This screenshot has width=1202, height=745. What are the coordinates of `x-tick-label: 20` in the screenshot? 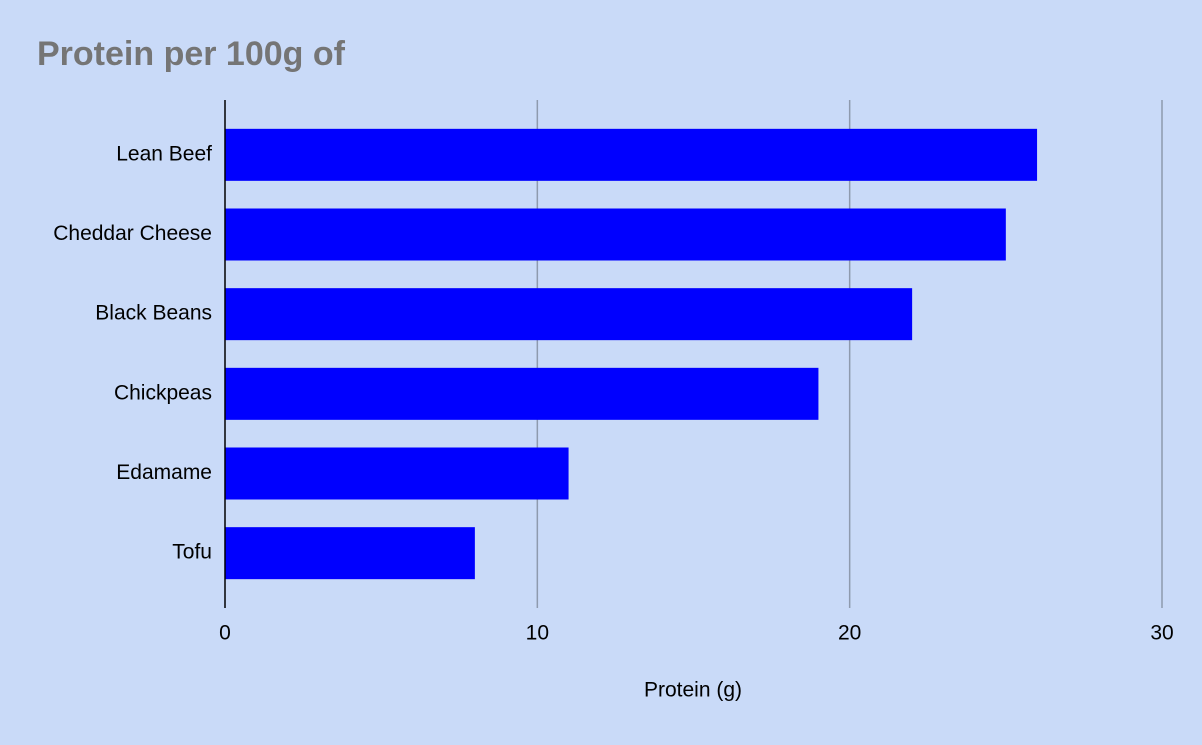 It's located at (849, 633).